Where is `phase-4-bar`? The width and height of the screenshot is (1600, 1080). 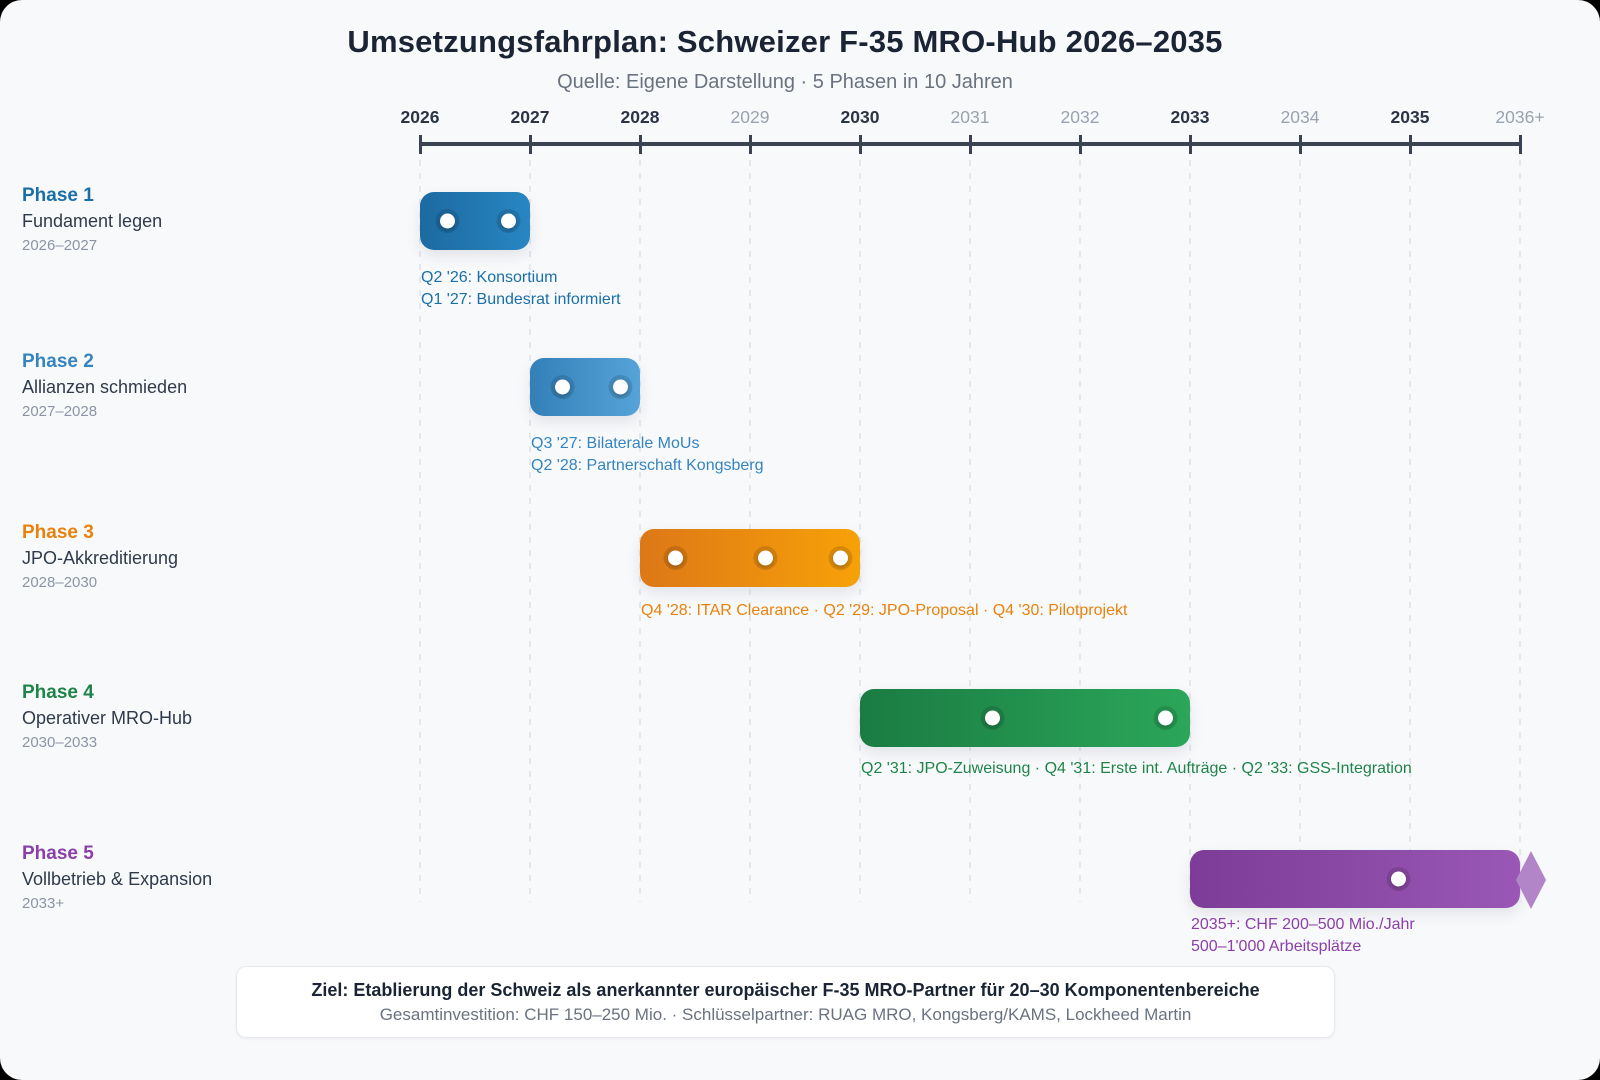
phase-4-bar is located at coordinates (1025, 718).